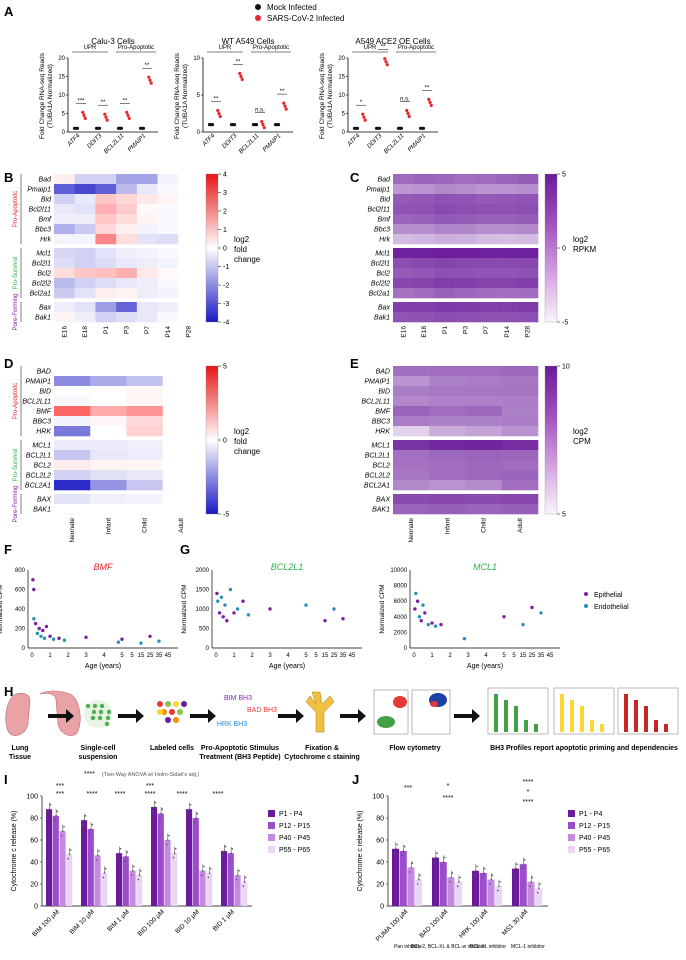  Describe the element at coordinates (172, 748) in the screenshot. I see `step-label: Labeled cells` at that location.